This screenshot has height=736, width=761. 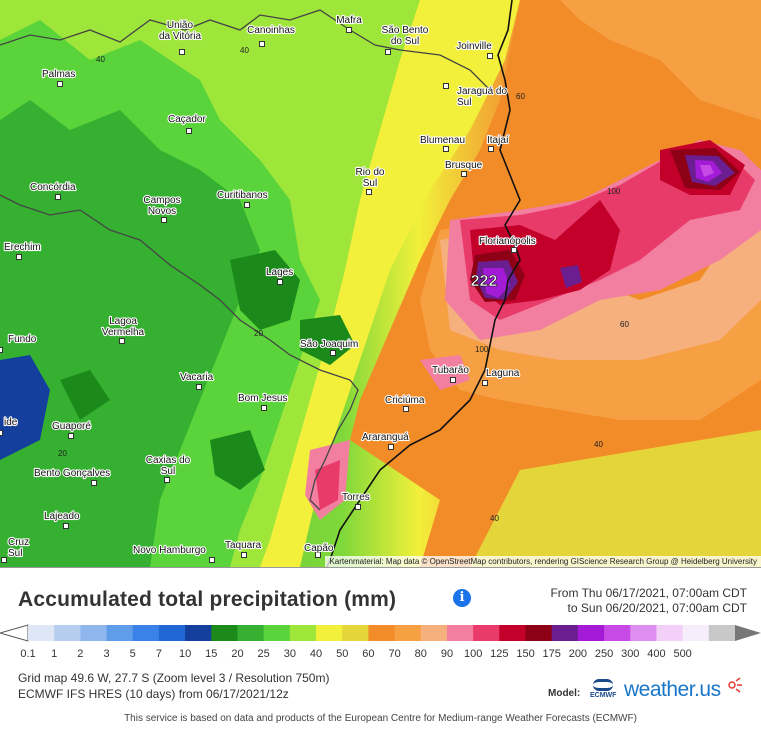 What do you see at coordinates (19, 343) in the screenshot?
I see `city-fundo: Fundo` at bounding box center [19, 343].